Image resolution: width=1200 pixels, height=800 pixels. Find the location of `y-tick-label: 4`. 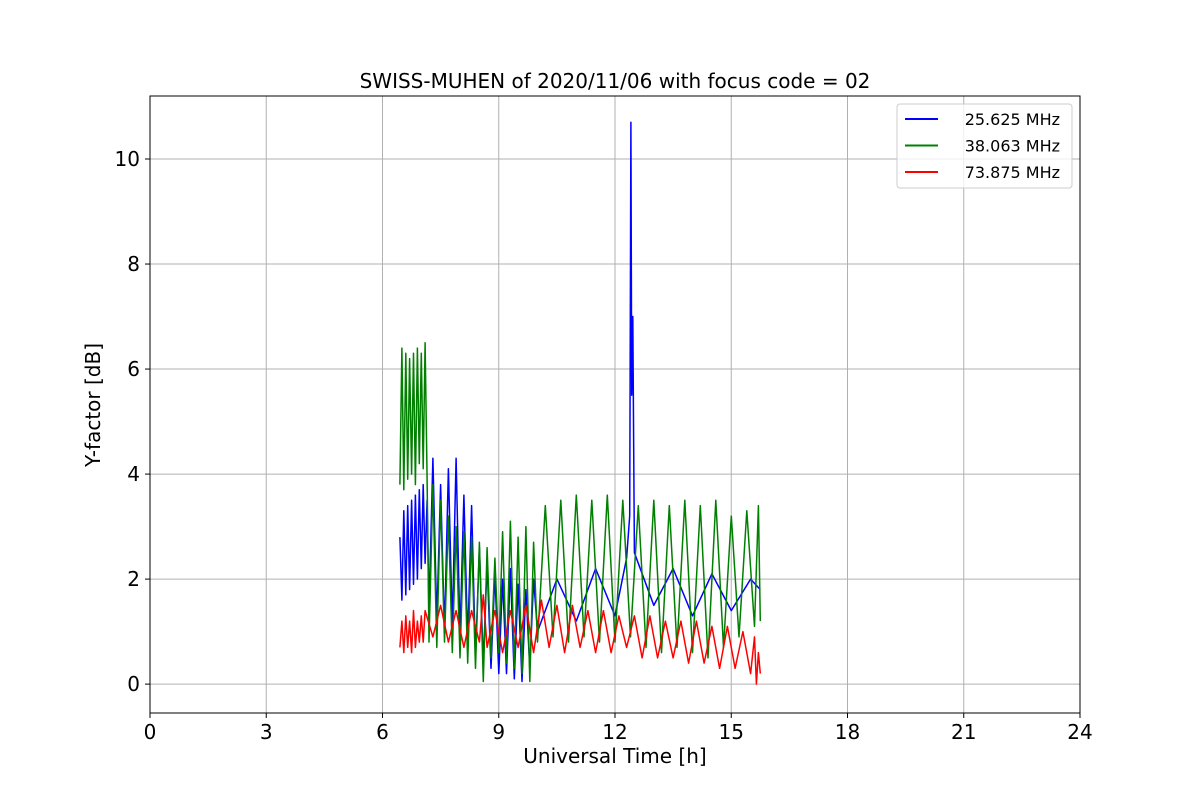

y-tick-label: 4 is located at coordinates (133, 474).